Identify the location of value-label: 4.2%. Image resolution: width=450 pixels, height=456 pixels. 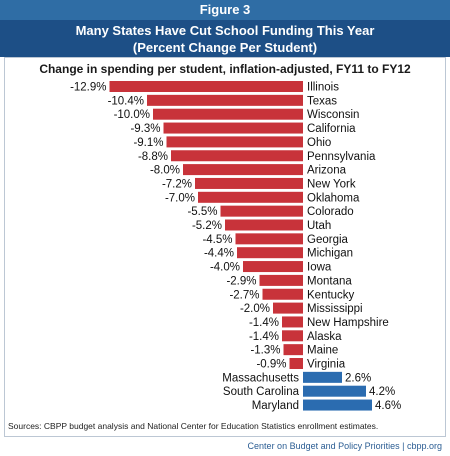
(382, 392).